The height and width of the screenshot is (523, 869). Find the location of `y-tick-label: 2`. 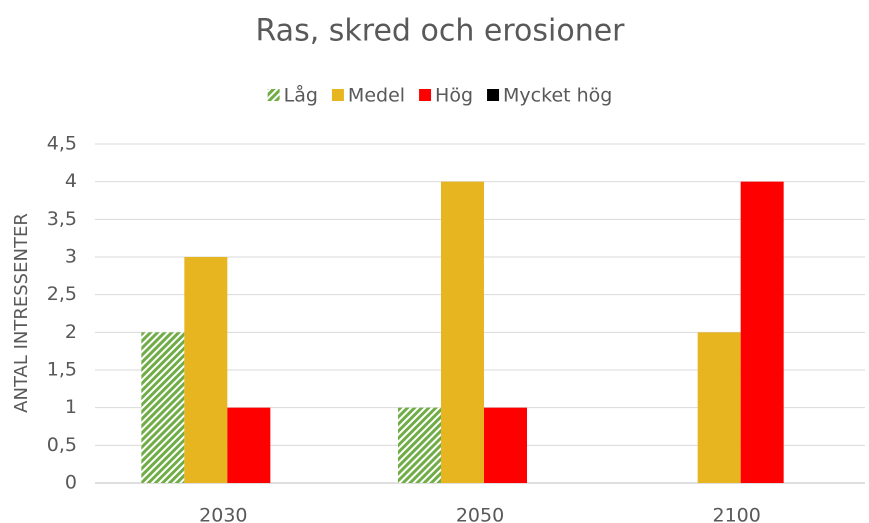

y-tick-label: 2 is located at coordinates (71, 332).